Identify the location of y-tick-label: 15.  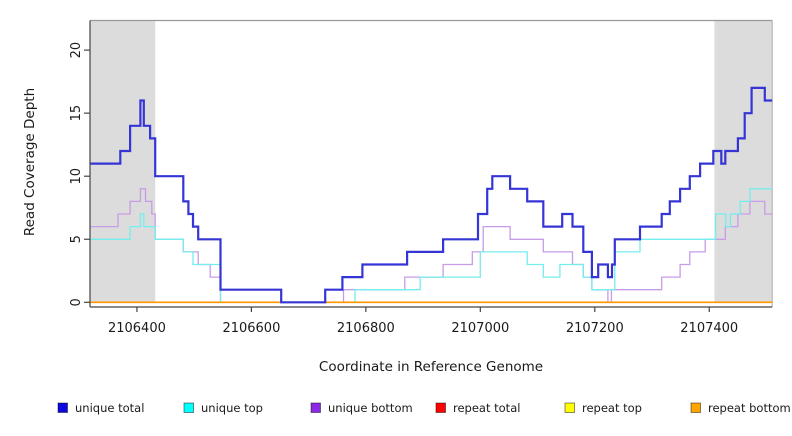
(76, 113).